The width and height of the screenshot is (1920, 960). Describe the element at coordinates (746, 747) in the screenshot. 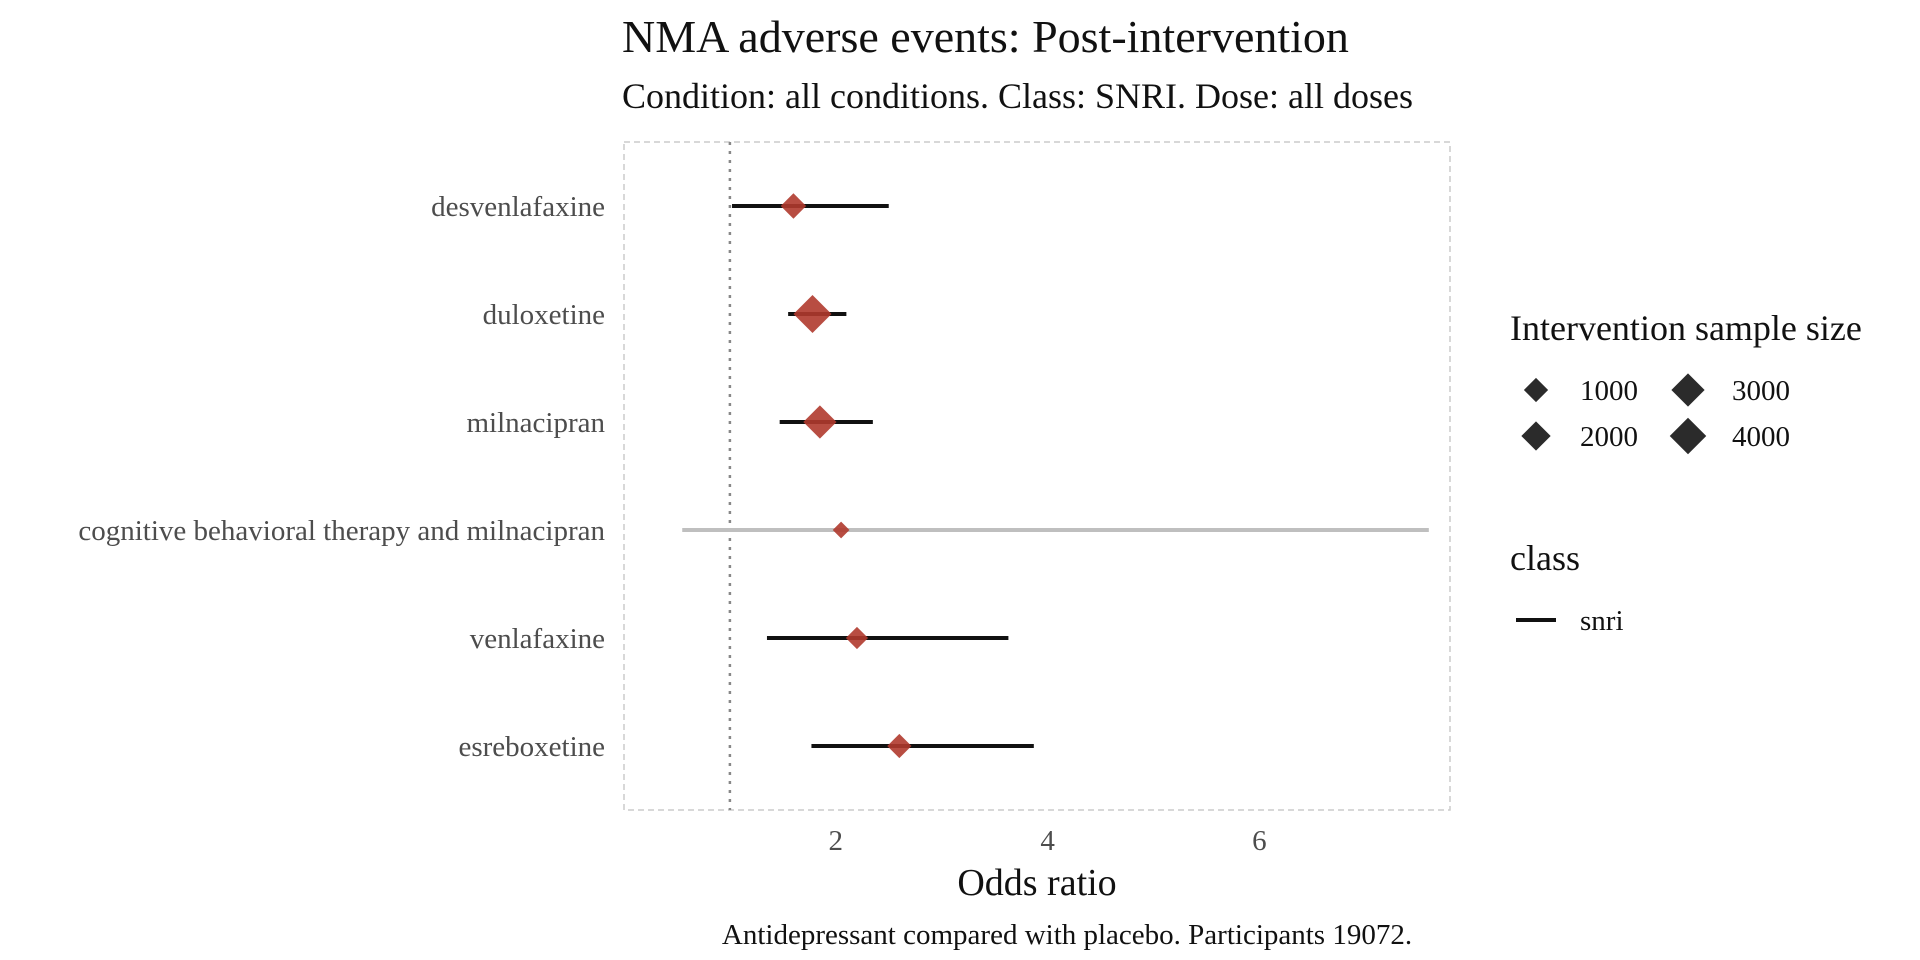

I see `forest-row: esreboxetine` at that location.